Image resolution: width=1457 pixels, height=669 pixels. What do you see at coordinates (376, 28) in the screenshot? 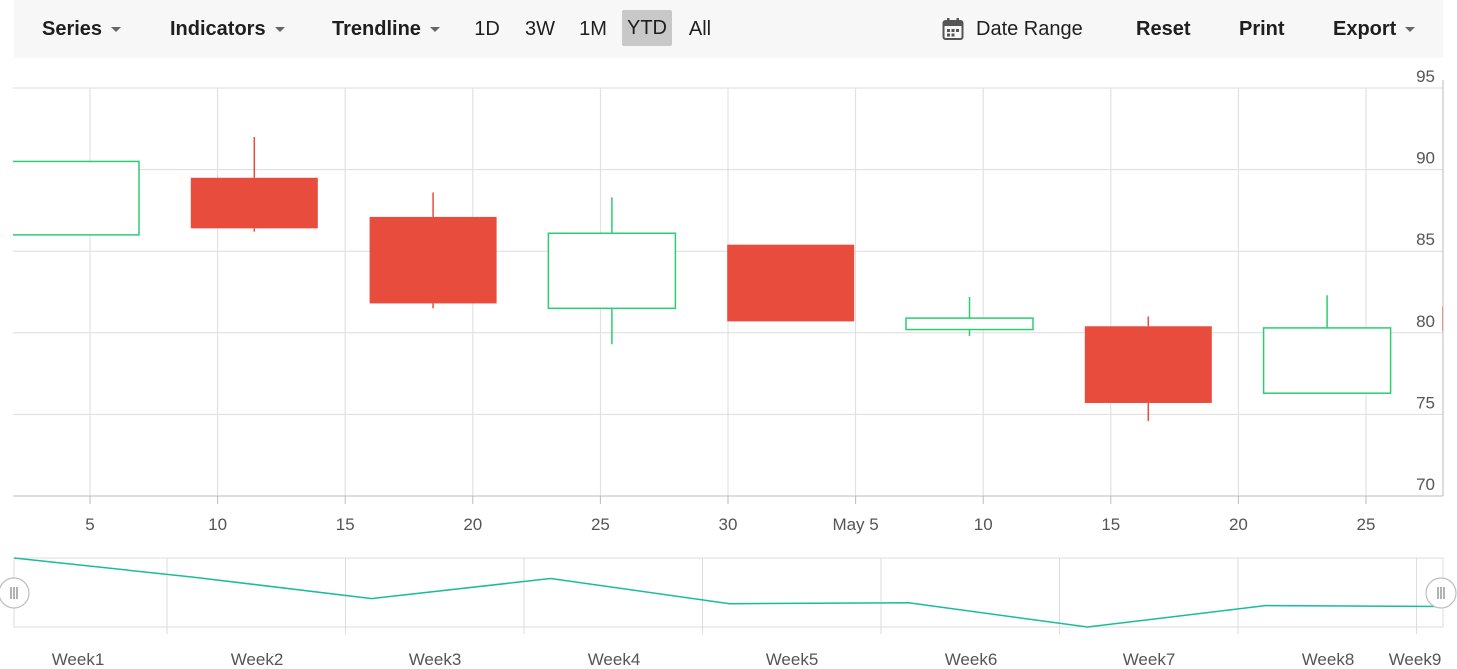
I see `trendline-label: Trendline` at bounding box center [376, 28].